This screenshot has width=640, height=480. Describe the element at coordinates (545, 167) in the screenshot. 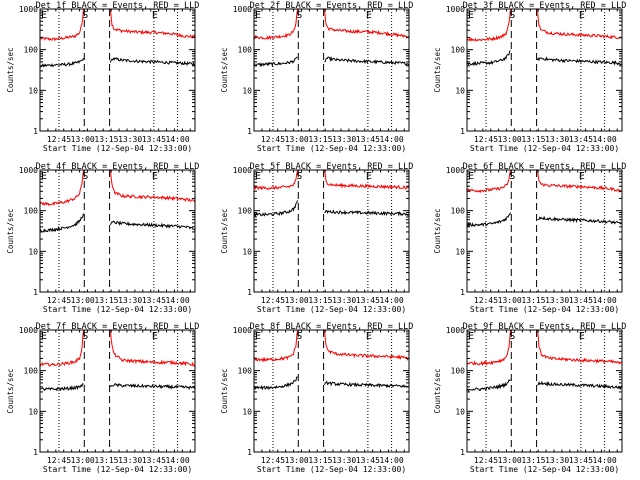

I see `panel-title: Det 6f BLACK = Events, RED = LLD` at that location.